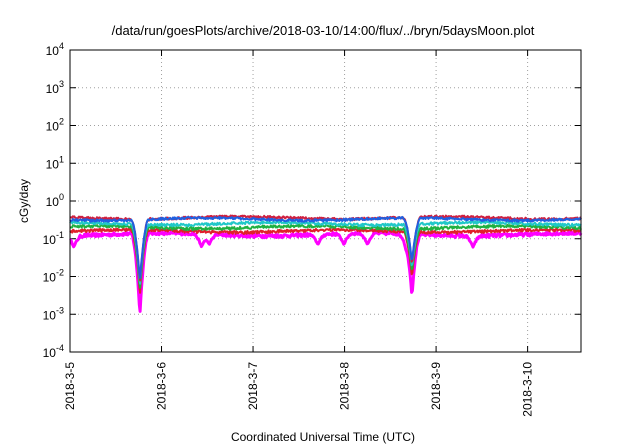 The height and width of the screenshot is (448, 640). What do you see at coordinates (53, 351) in the screenshot?
I see `y-tick-label: 10⁻⁴` at bounding box center [53, 351].